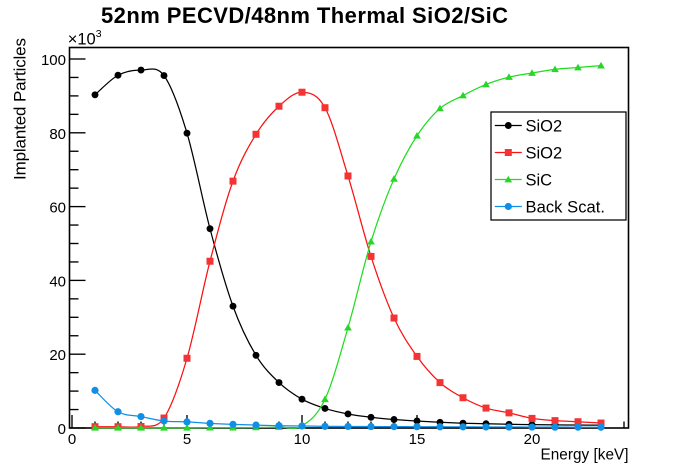 The height and width of the screenshot is (476, 698). Describe the element at coordinates (539, 180) in the screenshot. I see `svg-text: SiC` at that location.